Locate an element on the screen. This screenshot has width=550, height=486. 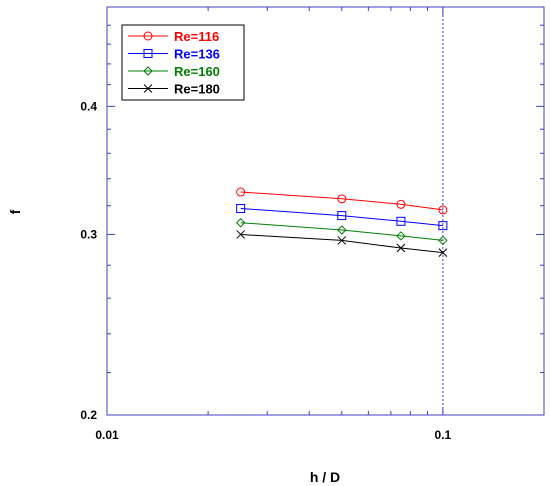
legend-item: Re=160 is located at coordinates (174, 71).